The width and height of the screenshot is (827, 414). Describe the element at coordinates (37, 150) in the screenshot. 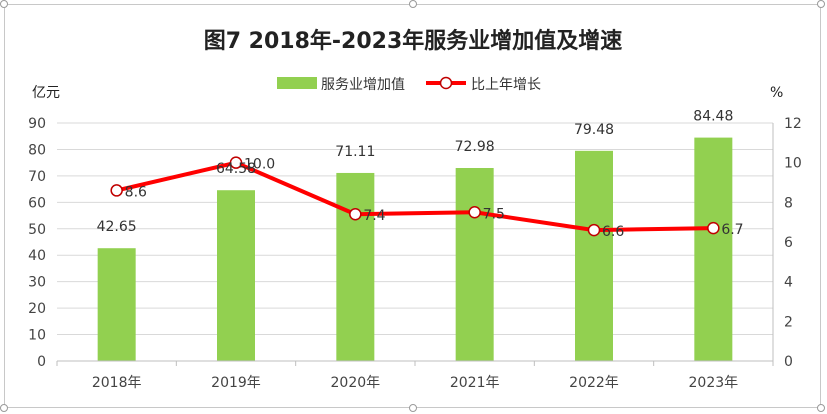

I see `y-left-tick-label: 80` at that location.